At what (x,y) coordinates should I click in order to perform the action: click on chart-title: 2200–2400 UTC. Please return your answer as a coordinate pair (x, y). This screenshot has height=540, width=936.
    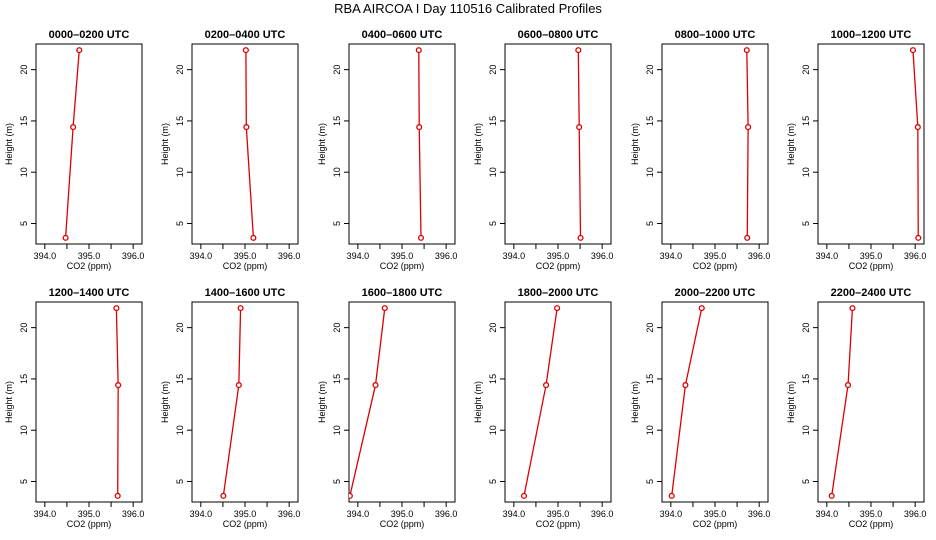
    Looking at the image, I should click on (871, 293).